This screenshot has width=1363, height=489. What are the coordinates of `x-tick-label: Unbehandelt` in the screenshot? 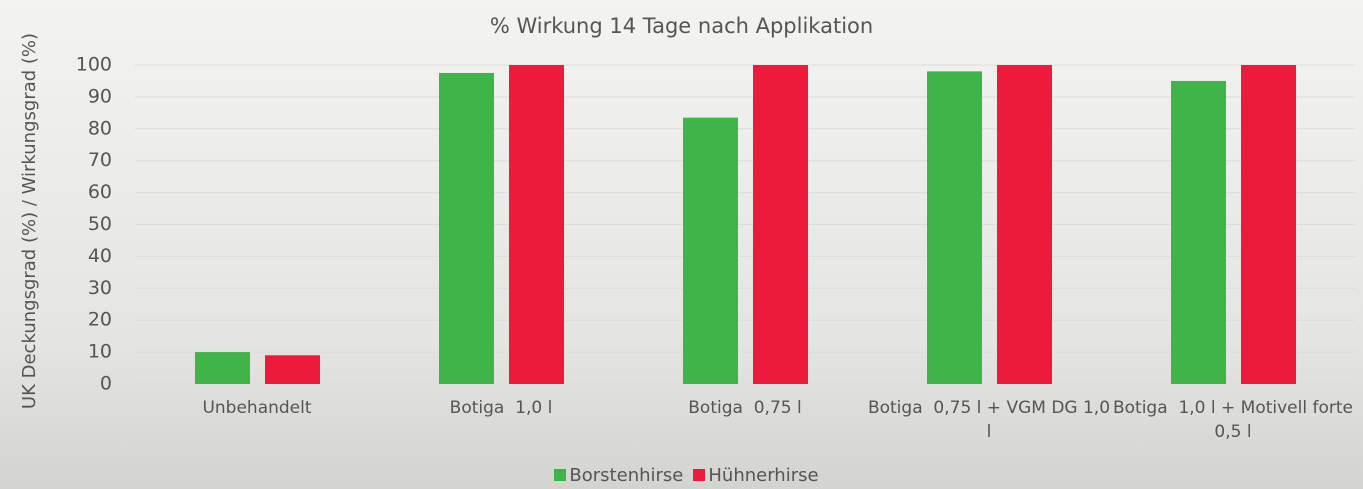 It's located at (257, 408).